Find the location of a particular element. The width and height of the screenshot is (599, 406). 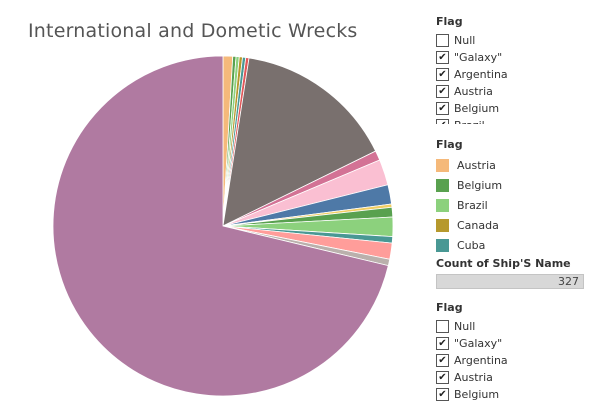

filter-item: ✔ Brazil is located at coordinates (511, 120).